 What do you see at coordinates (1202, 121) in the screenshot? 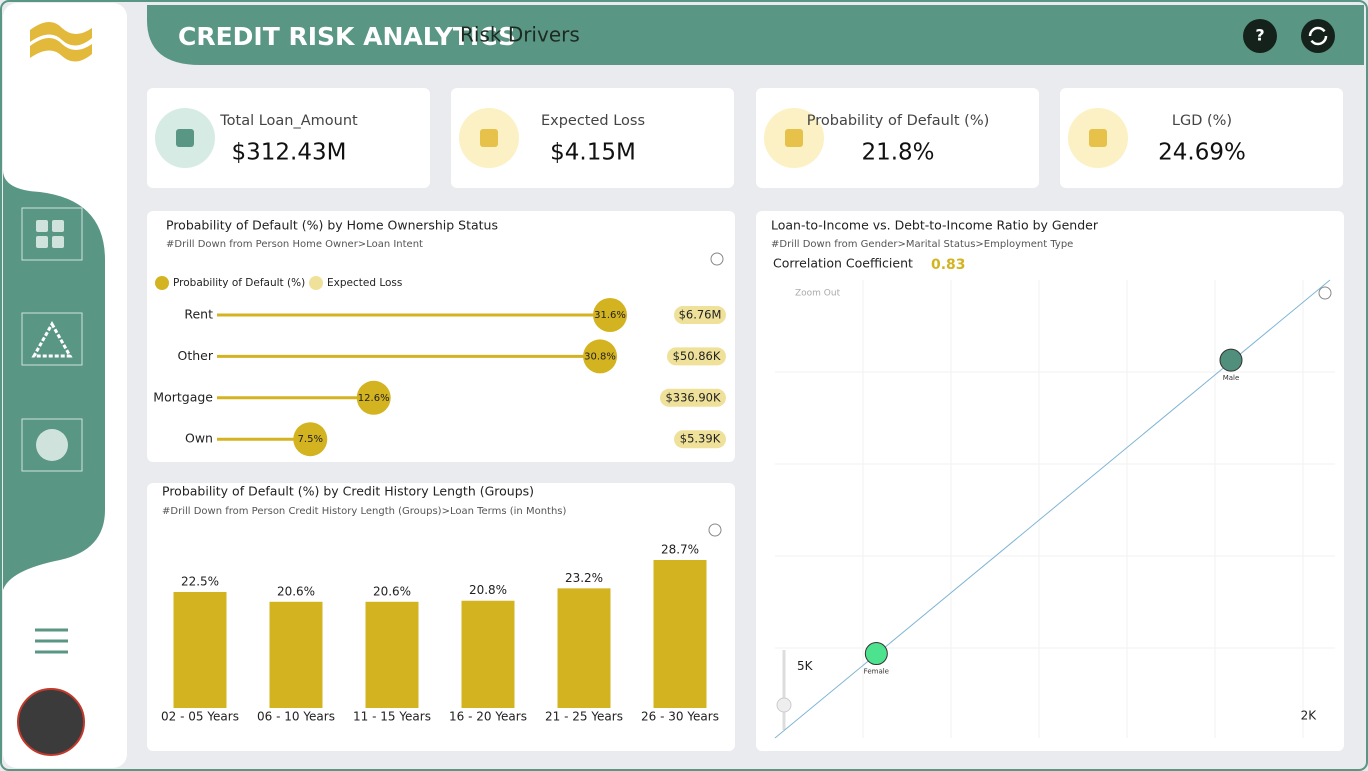
I see `kpi-label: LGD (%)` at bounding box center [1202, 121].